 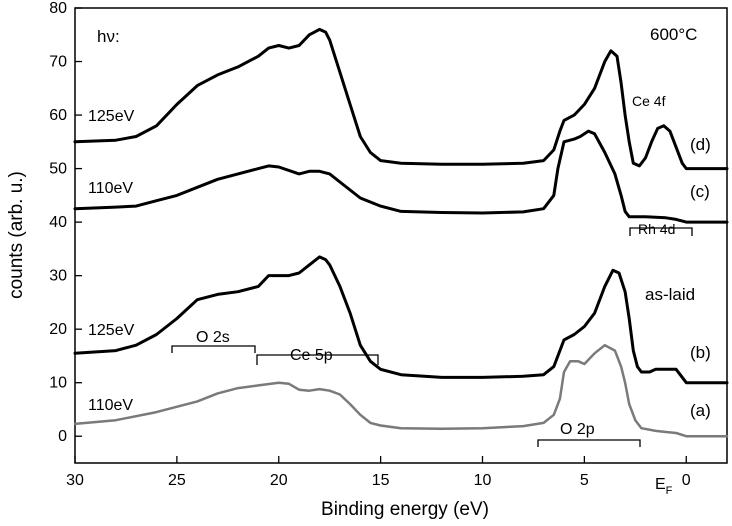 What do you see at coordinates (58, 222) in the screenshot?
I see `y-tick-label: 40` at bounding box center [58, 222].